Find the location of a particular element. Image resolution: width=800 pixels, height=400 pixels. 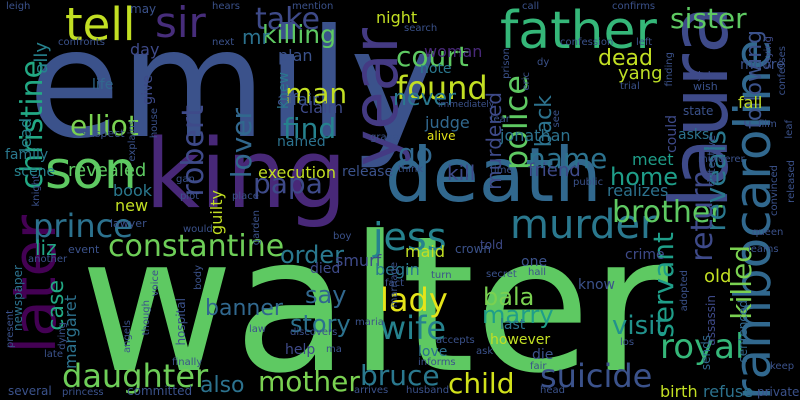

word-bruce: bruce is located at coordinates (400, 375).